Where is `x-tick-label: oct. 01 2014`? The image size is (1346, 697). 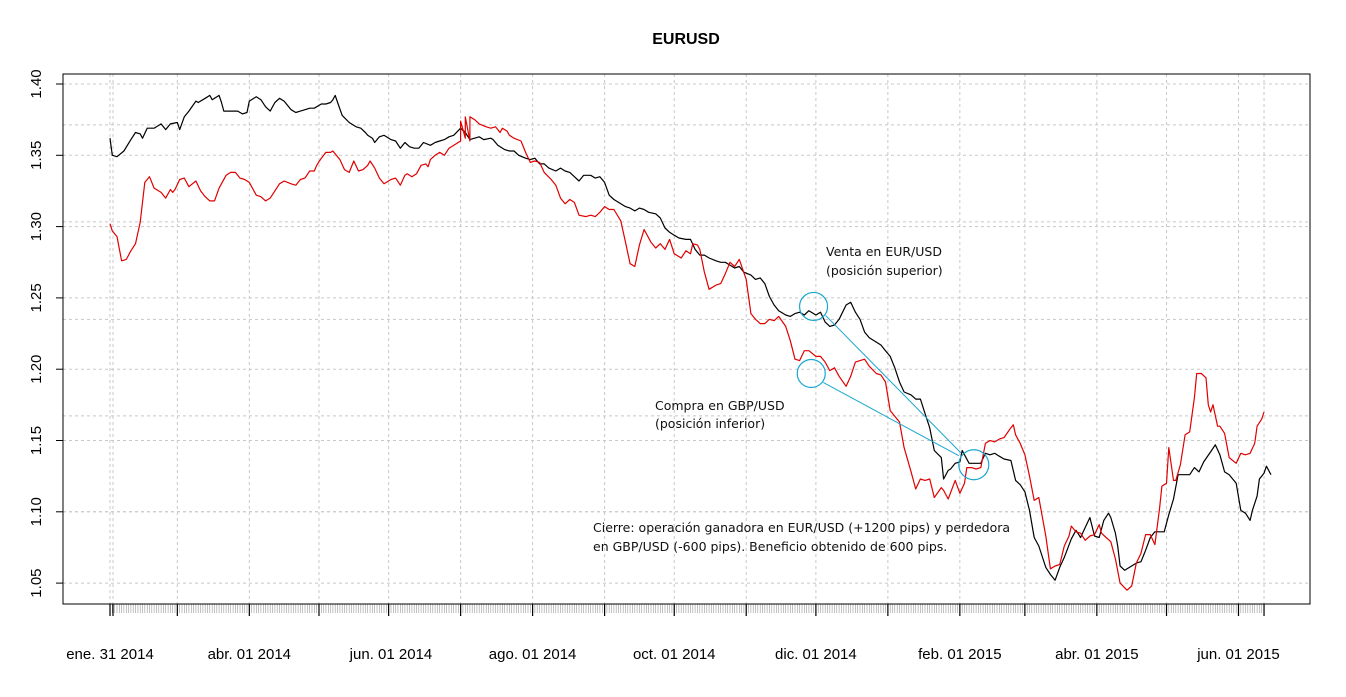
x-tick-label: oct. 01 2014 is located at coordinates (674, 654).